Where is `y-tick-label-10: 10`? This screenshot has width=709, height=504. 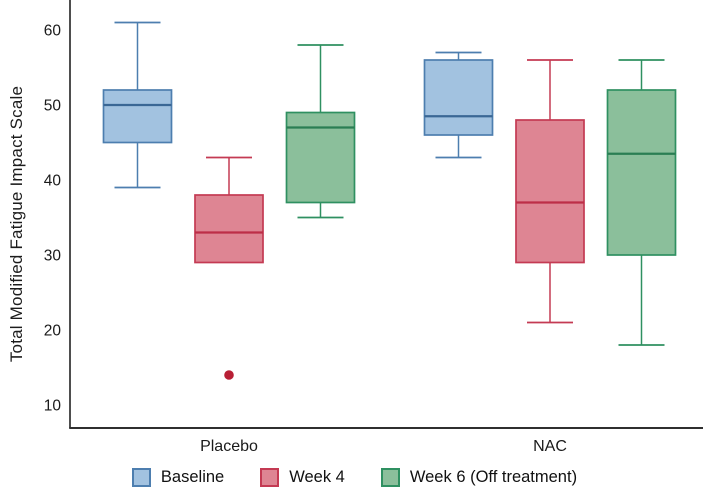 y-tick-label-10: 10 is located at coordinates (53, 406).